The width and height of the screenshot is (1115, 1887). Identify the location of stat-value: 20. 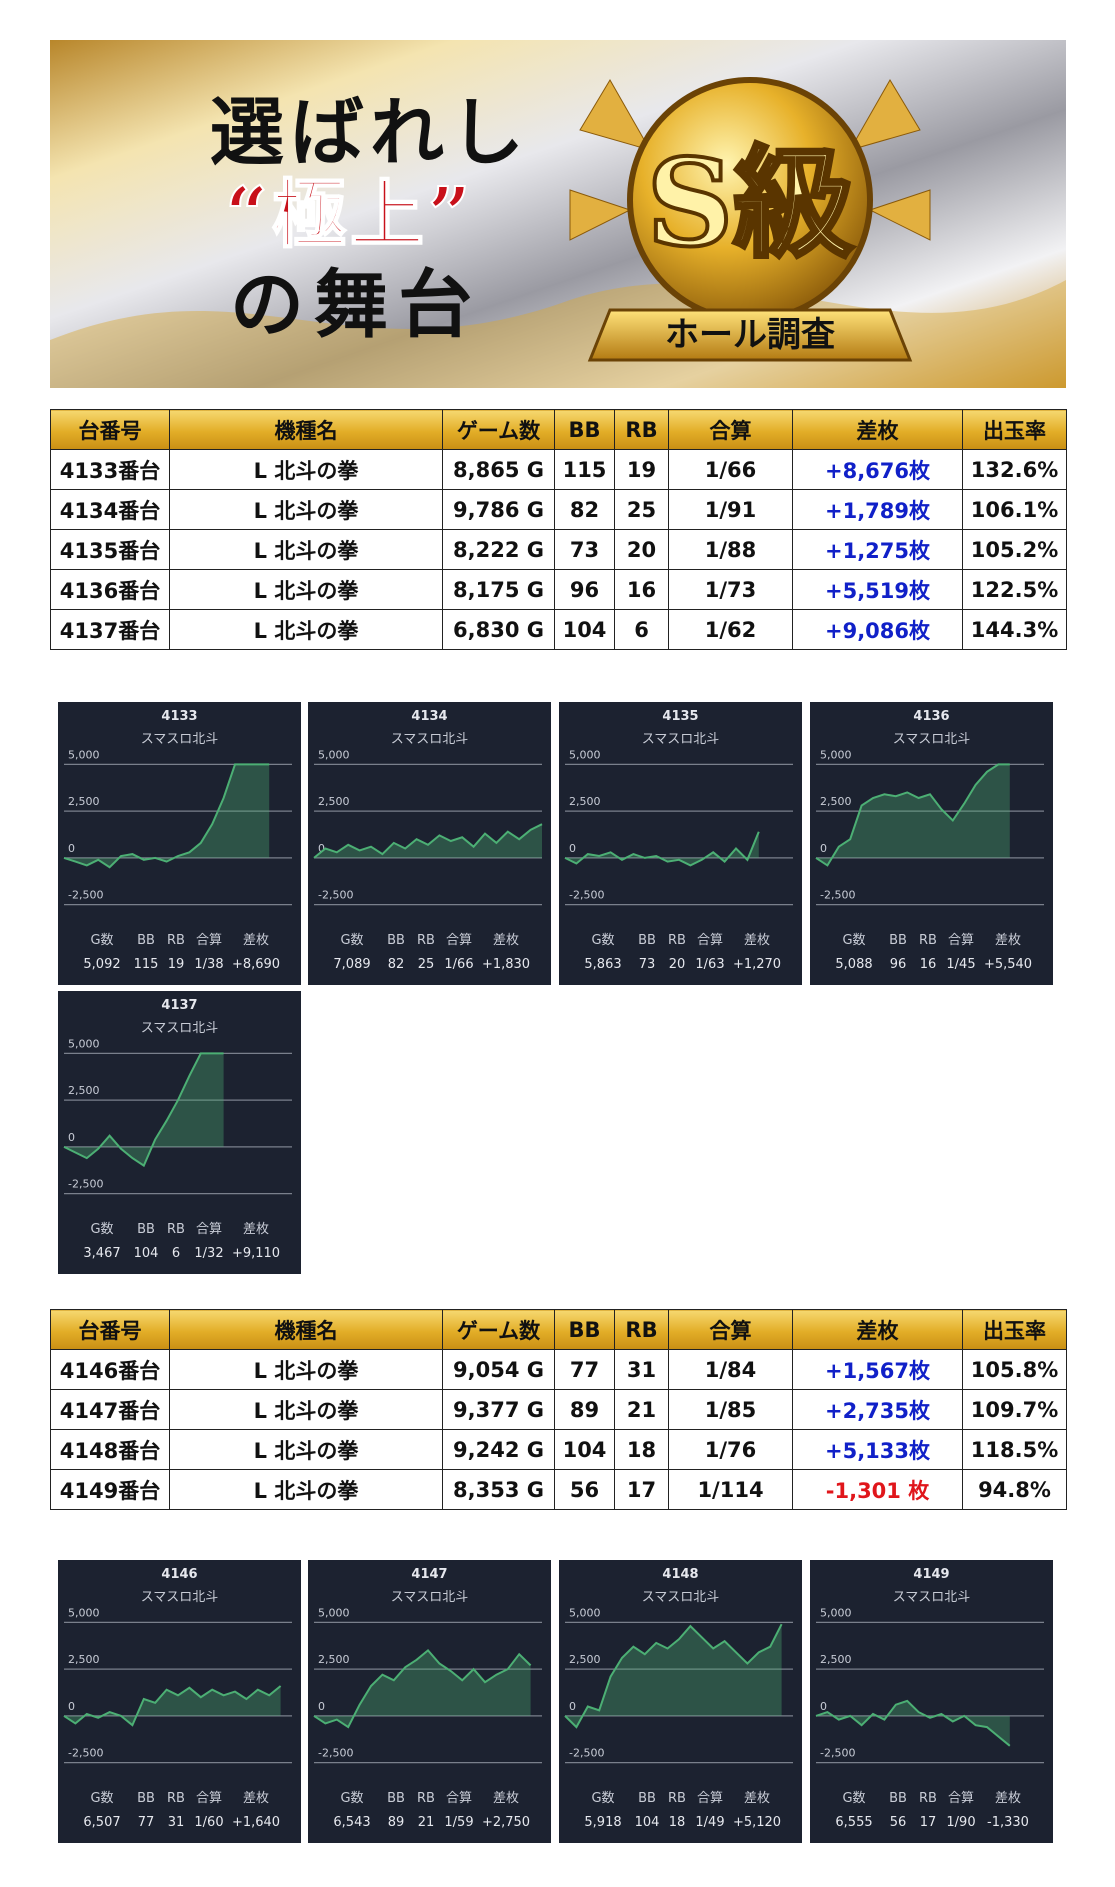
(677, 964).